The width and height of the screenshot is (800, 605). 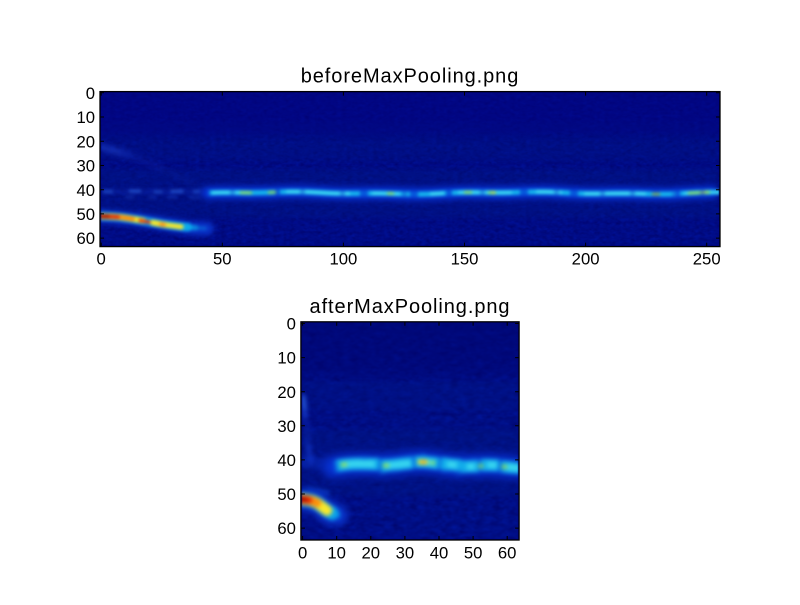 What do you see at coordinates (465, 258) in the screenshot?
I see `svg-text: 150` at bounding box center [465, 258].